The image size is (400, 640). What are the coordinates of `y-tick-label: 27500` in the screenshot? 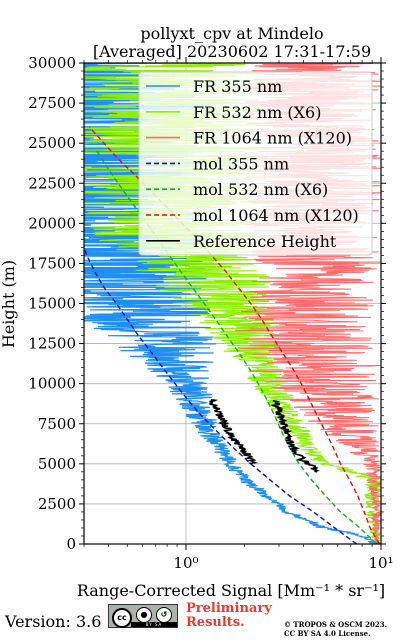 It's located at (52, 103).